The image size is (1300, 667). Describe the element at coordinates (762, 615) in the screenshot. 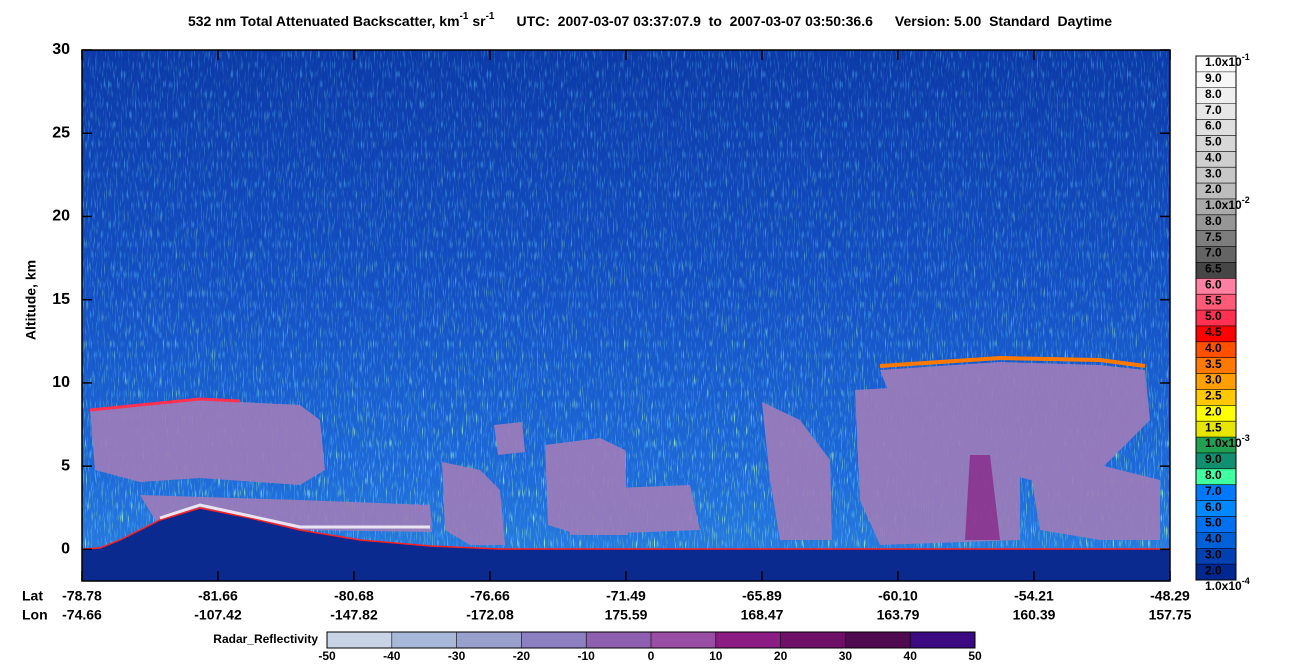

I see `x-tick-label: 168.47` at that location.